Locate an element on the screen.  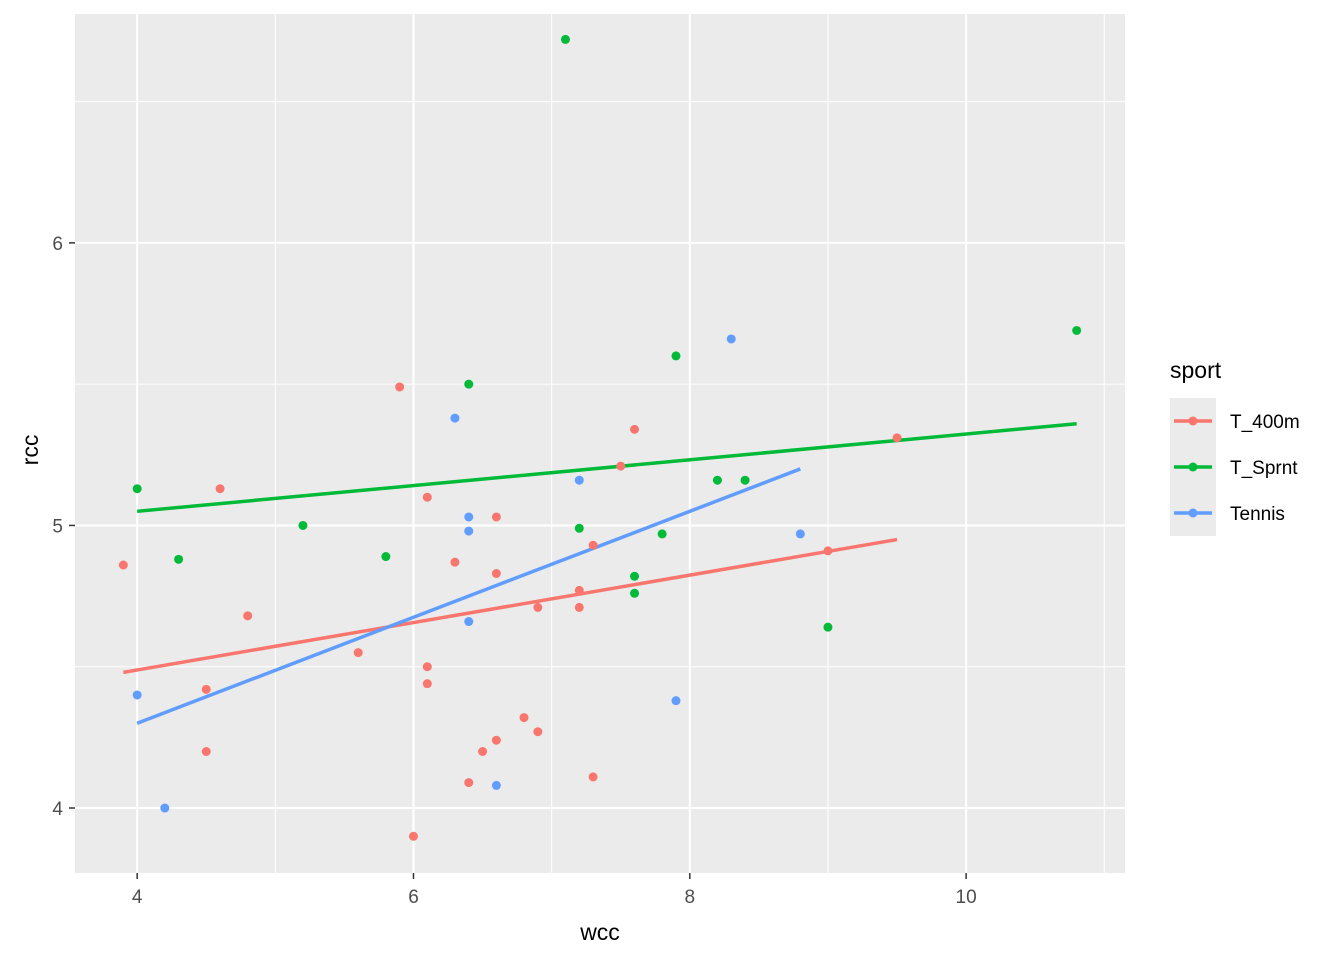
legend-label-T_Sprnt: T_Sprnt is located at coordinates (1264, 468).